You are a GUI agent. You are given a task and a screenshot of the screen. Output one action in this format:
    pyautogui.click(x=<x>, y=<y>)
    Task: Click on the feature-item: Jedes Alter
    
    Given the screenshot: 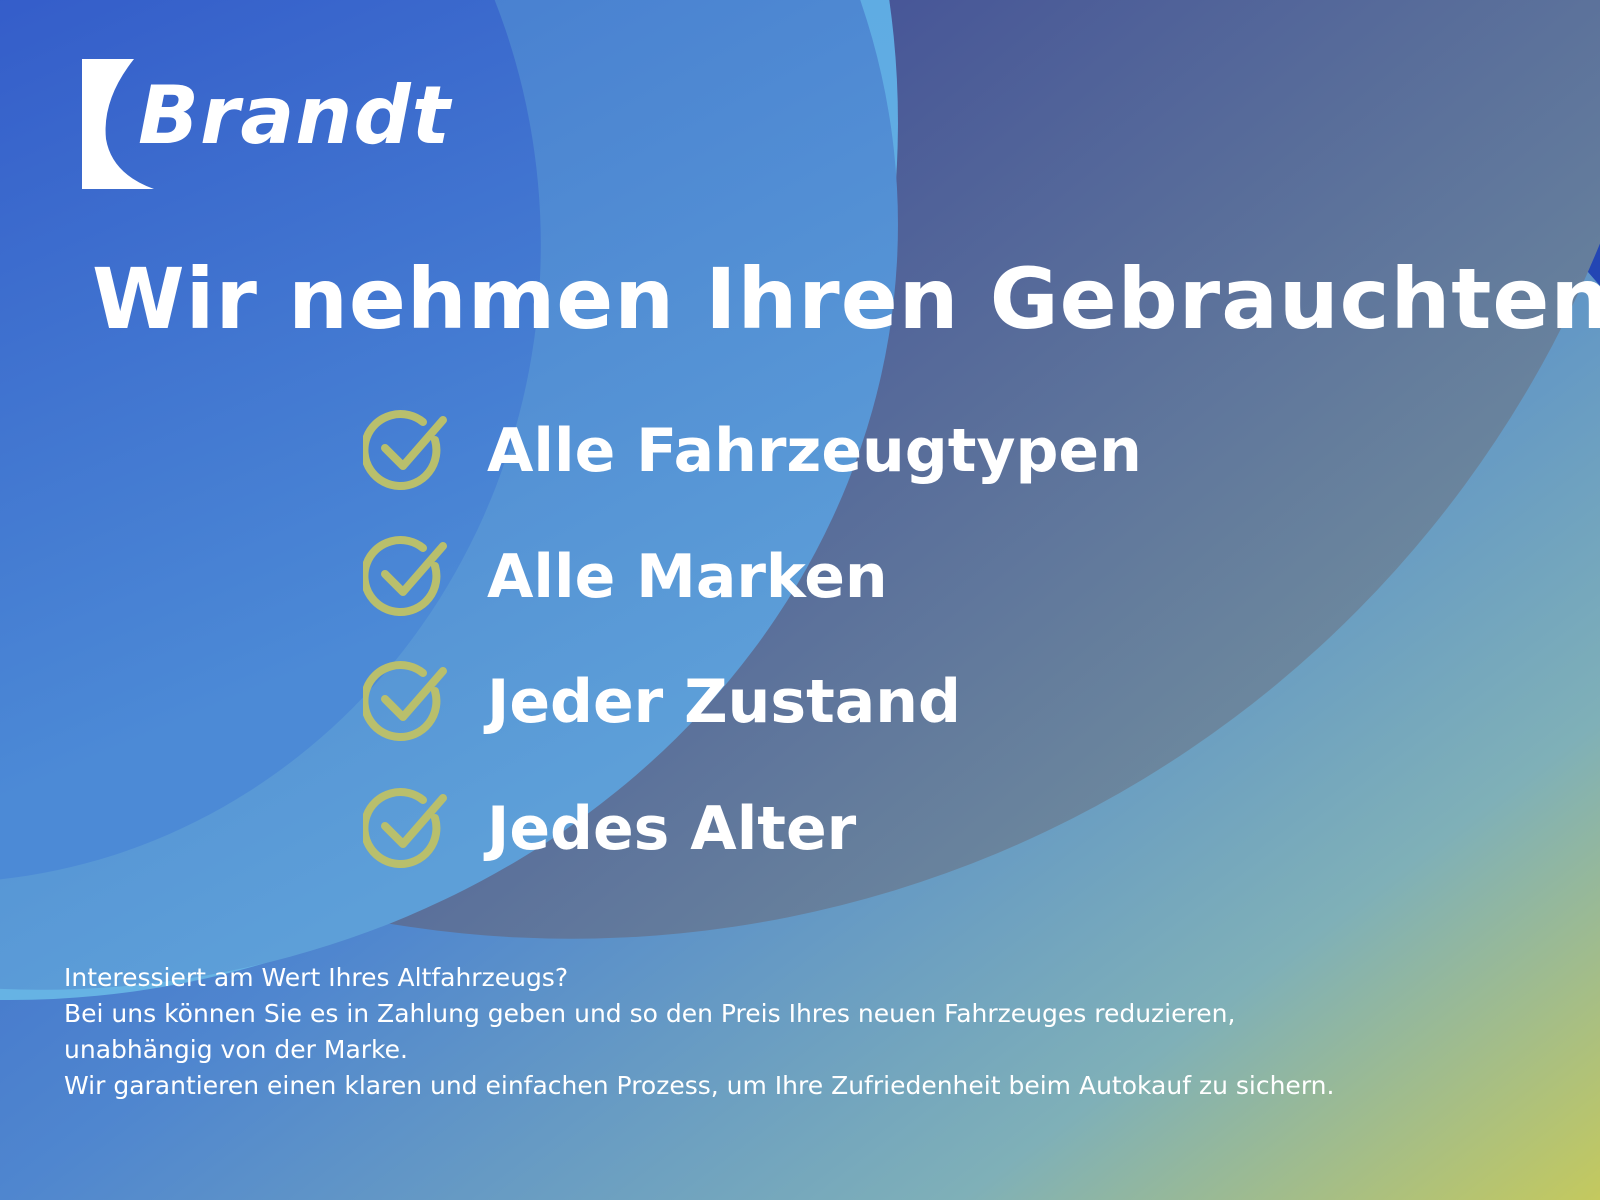 What is the action you would take?
    pyautogui.click(x=609, y=829)
    